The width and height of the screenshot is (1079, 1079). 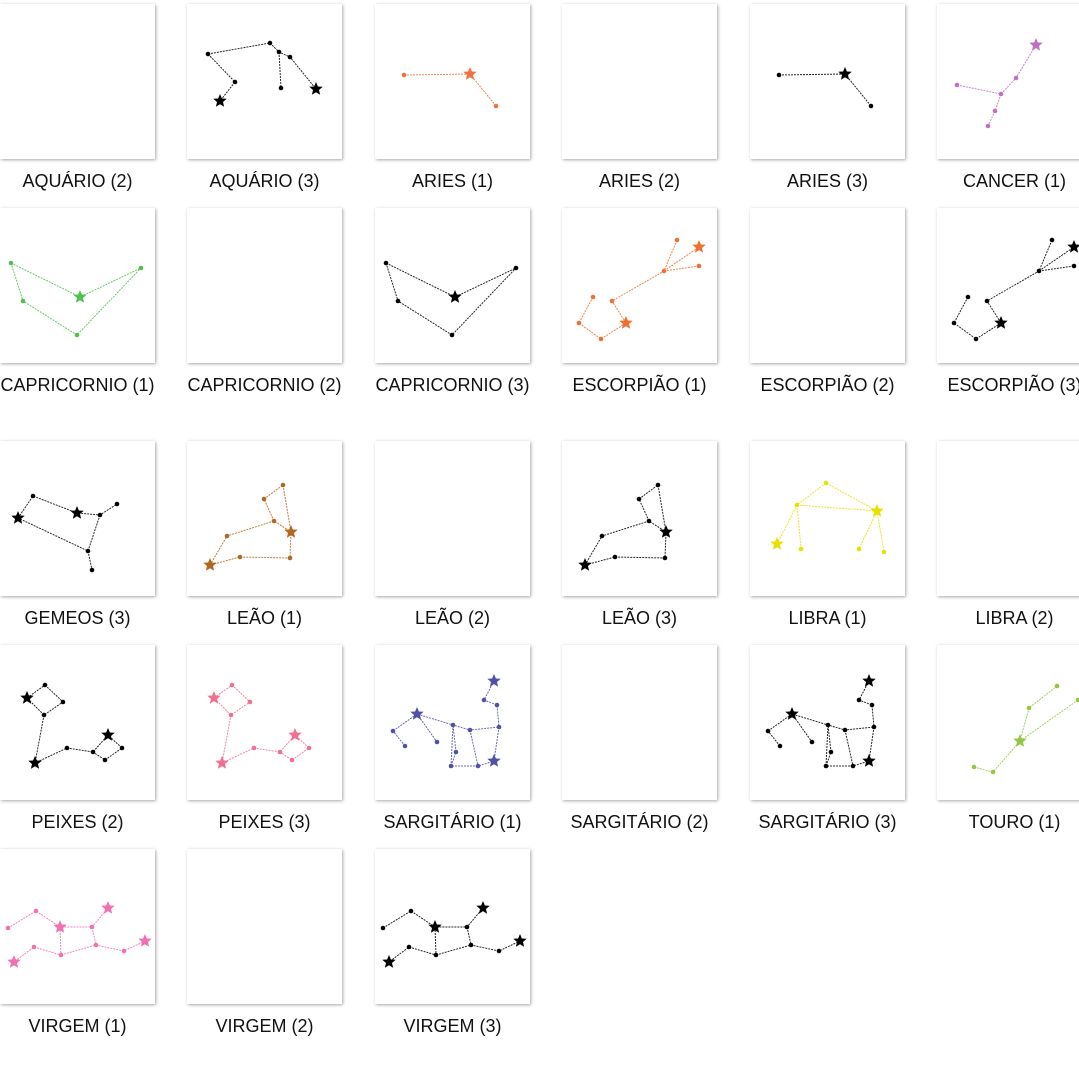 I want to click on file-name: PEIXES (3), so click(x=264, y=822).